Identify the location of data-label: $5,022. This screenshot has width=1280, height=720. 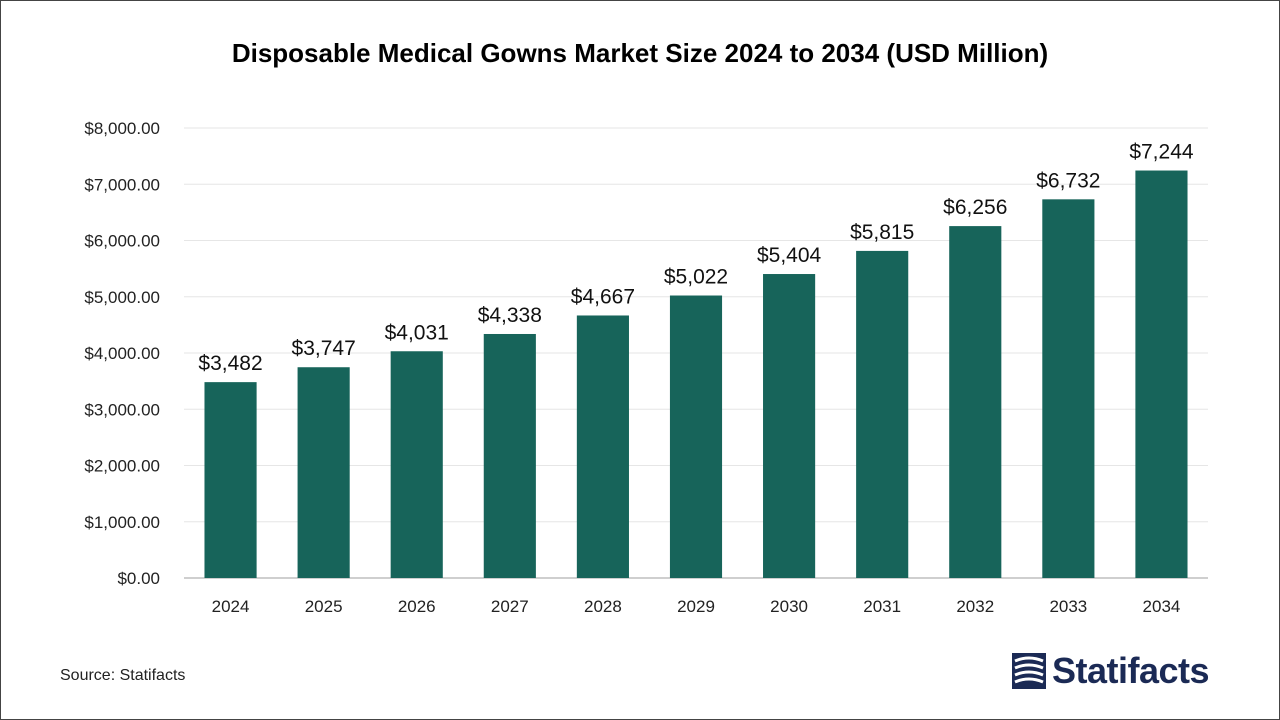
(696, 277).